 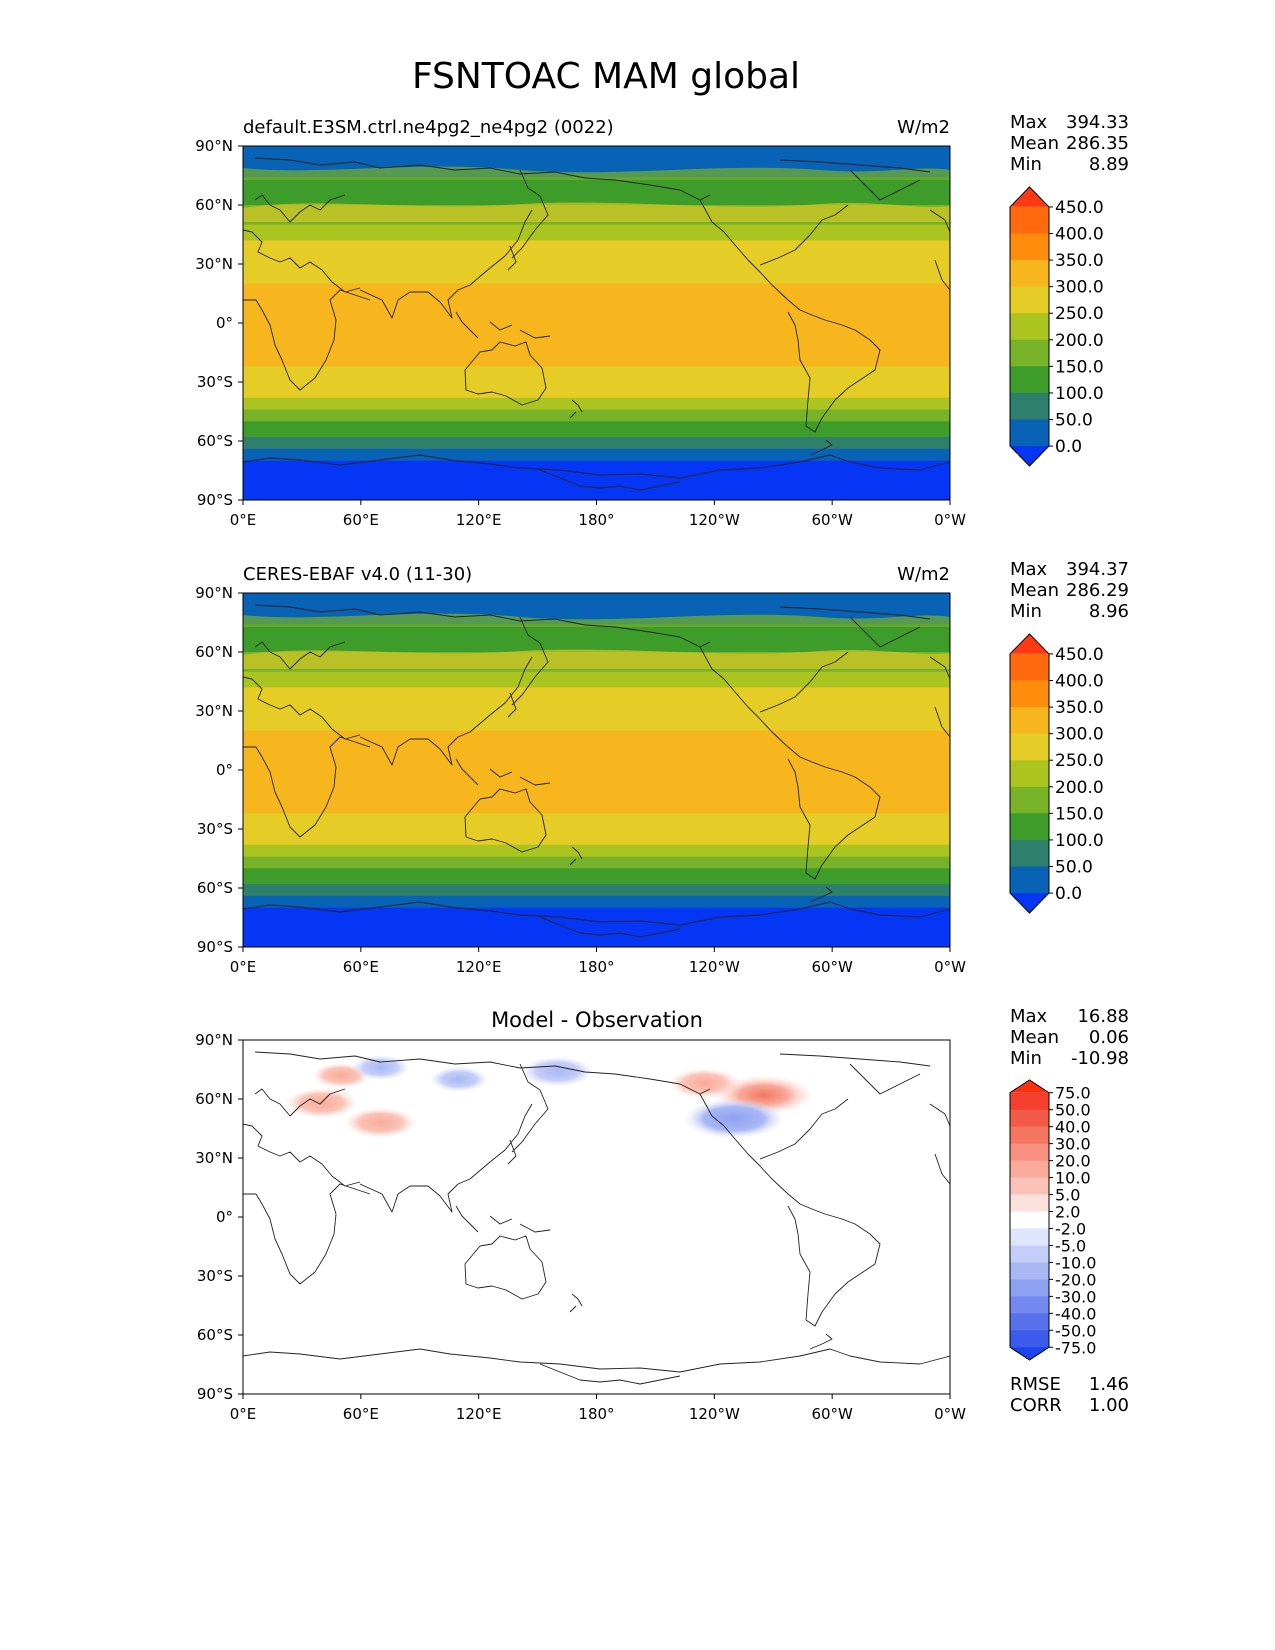 What do you see at coordinates (1034, 590) in the screenshot?
I see `stat-mean-label: Mean` at bounding box center [1034, 590].